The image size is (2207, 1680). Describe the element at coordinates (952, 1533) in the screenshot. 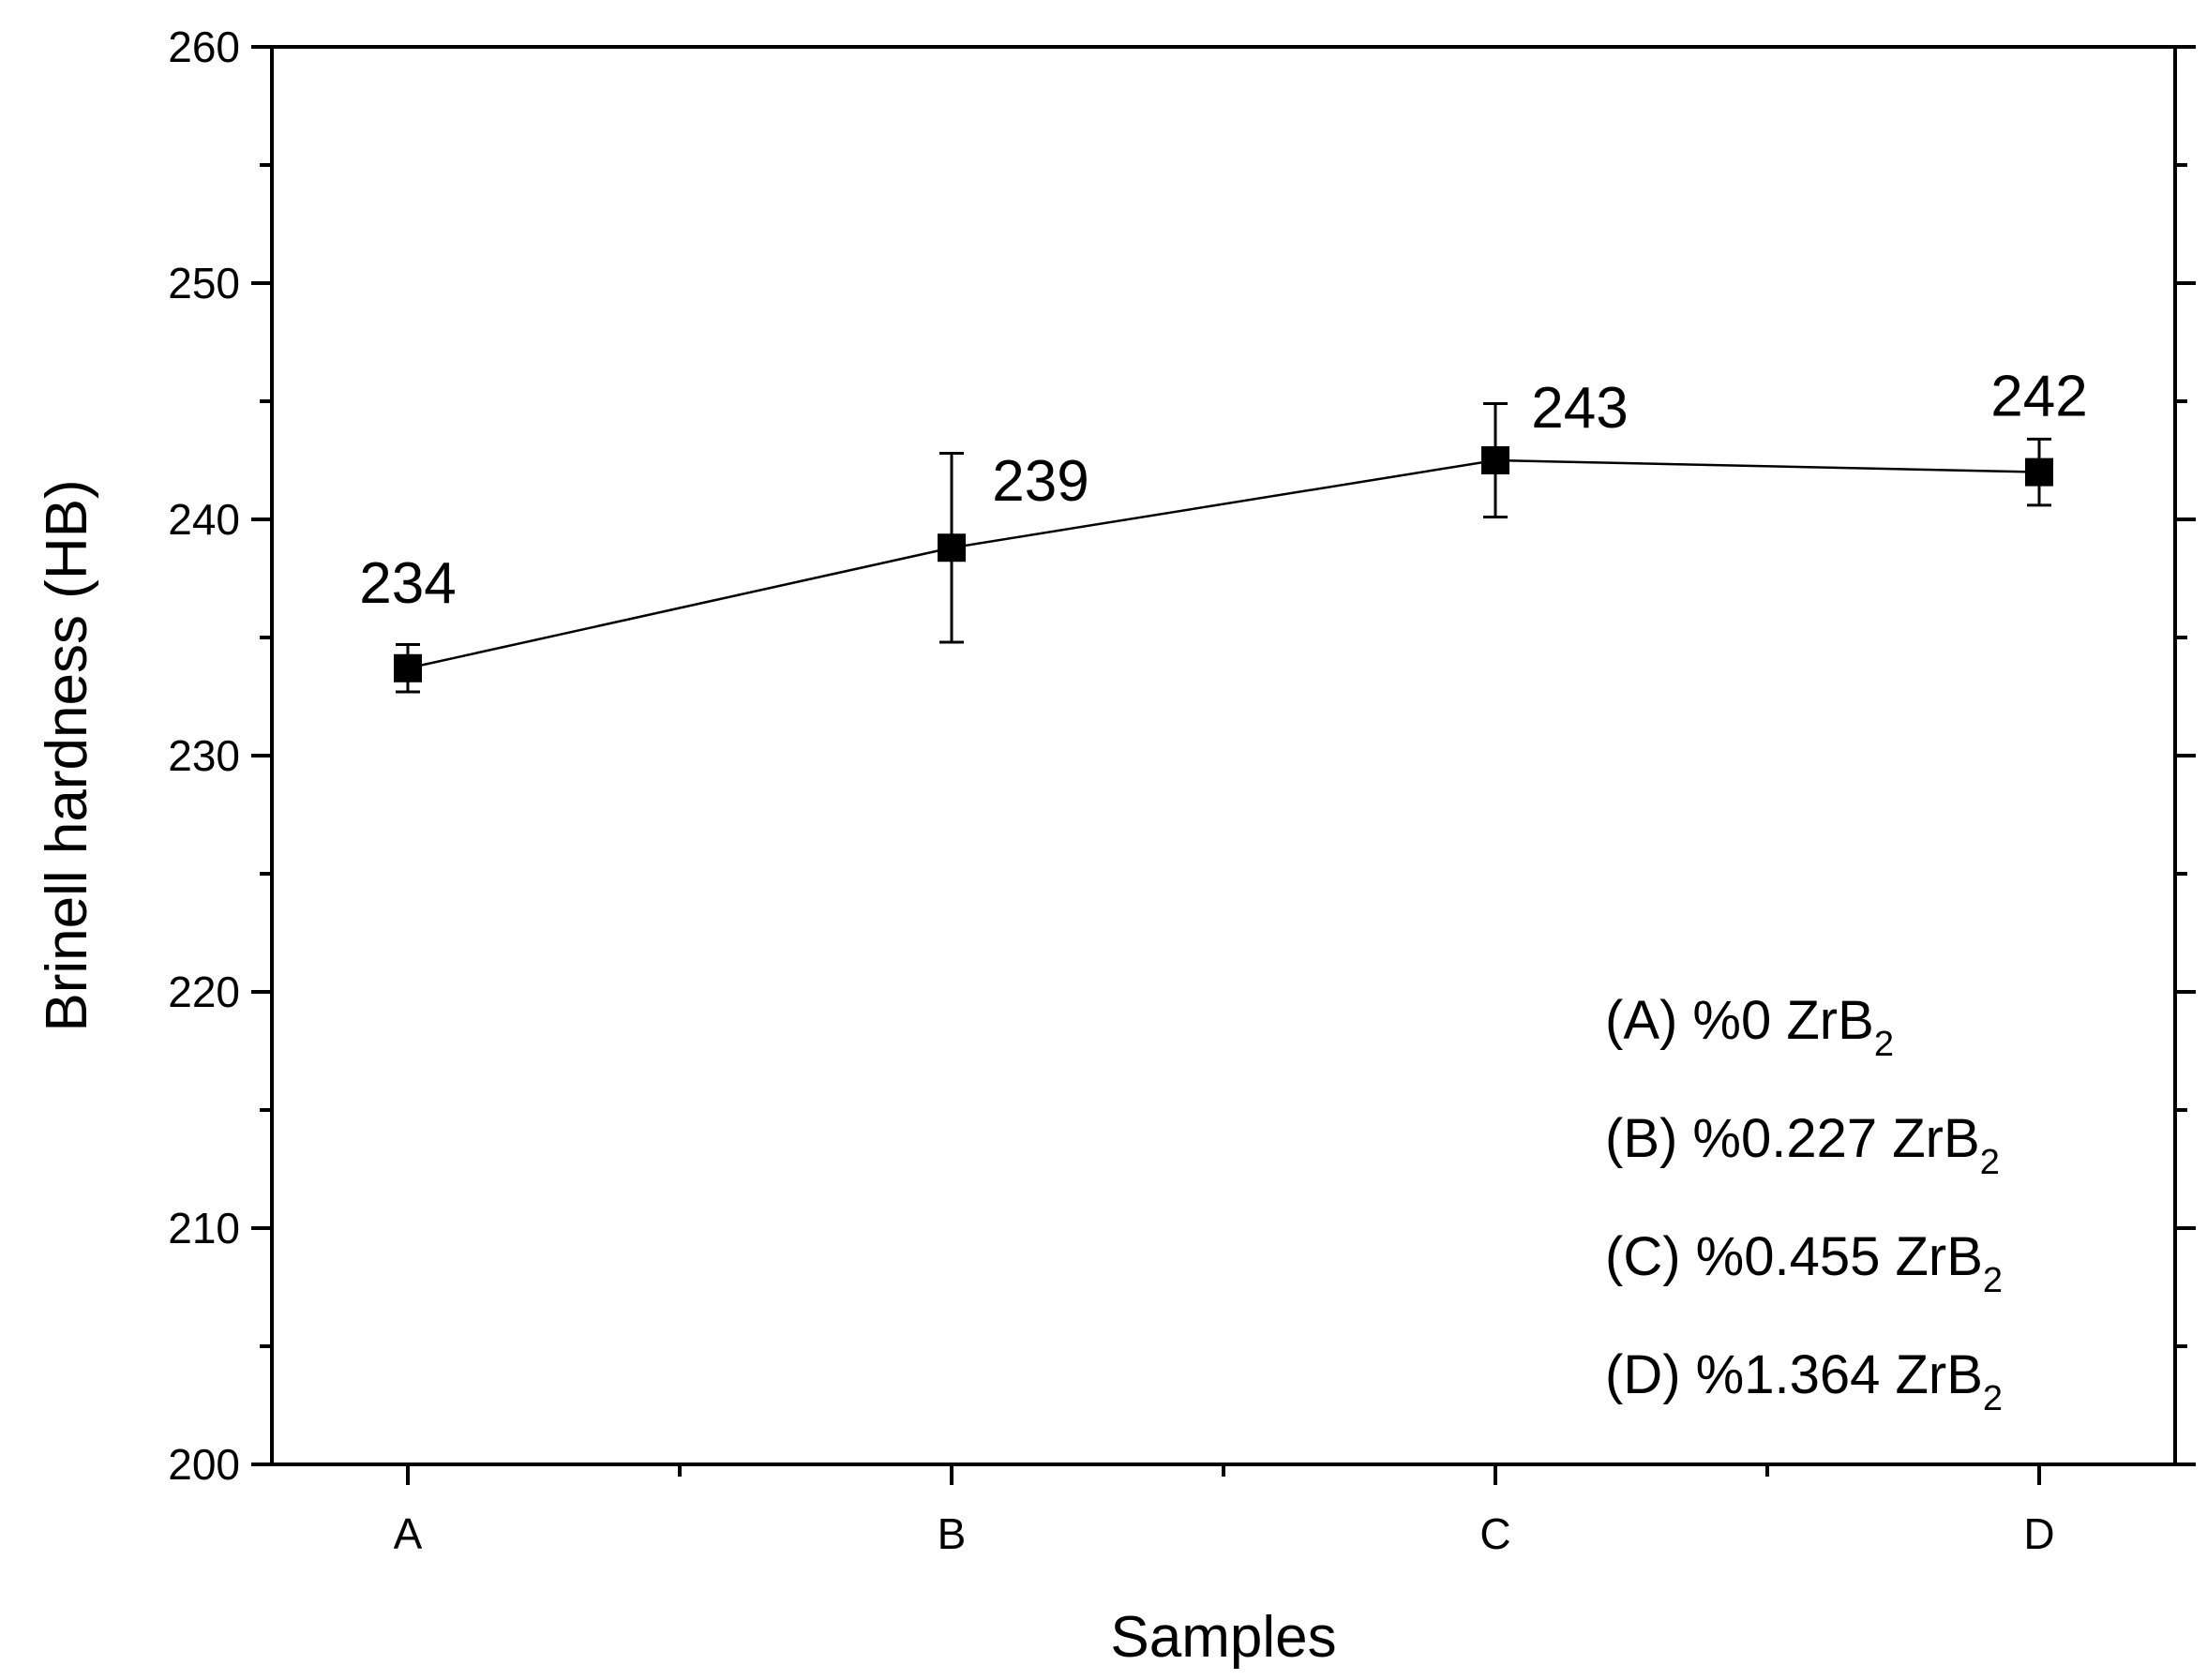

I see `x-tick-label: B` at that location.